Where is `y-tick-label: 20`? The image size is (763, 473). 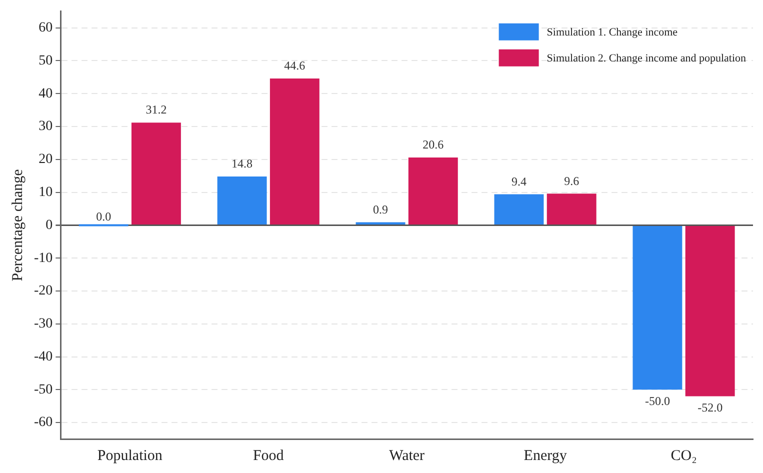
y-tick-label: 20 is located at coordinates (45, 160).